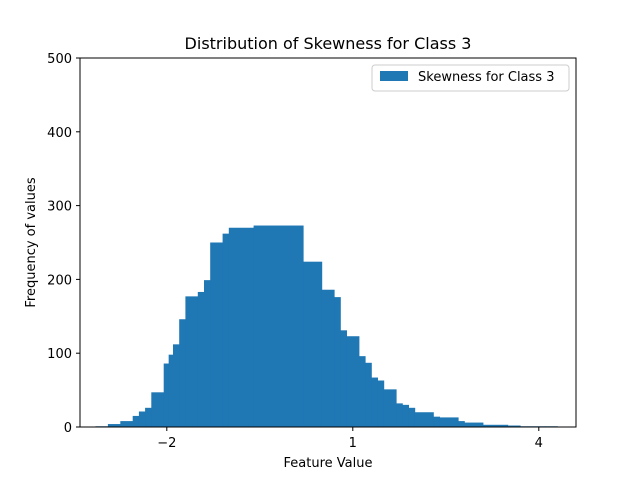 Image resolution: width=640 pixels, height=485 pixels. I want to click on chart-title: Distribution of Skewness for Class 3, so click(328, 43).